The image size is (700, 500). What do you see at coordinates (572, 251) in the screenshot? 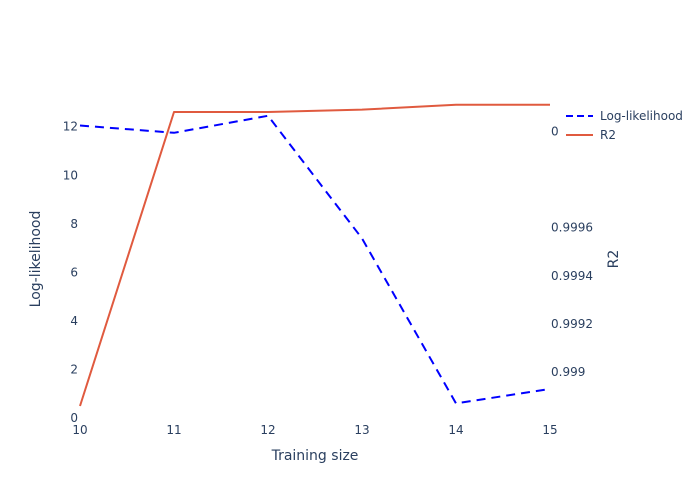
I see `y2-axis-ticks: 0.999 0.9992 0.9994 0.9996 0` at bounding box center [572, 251].